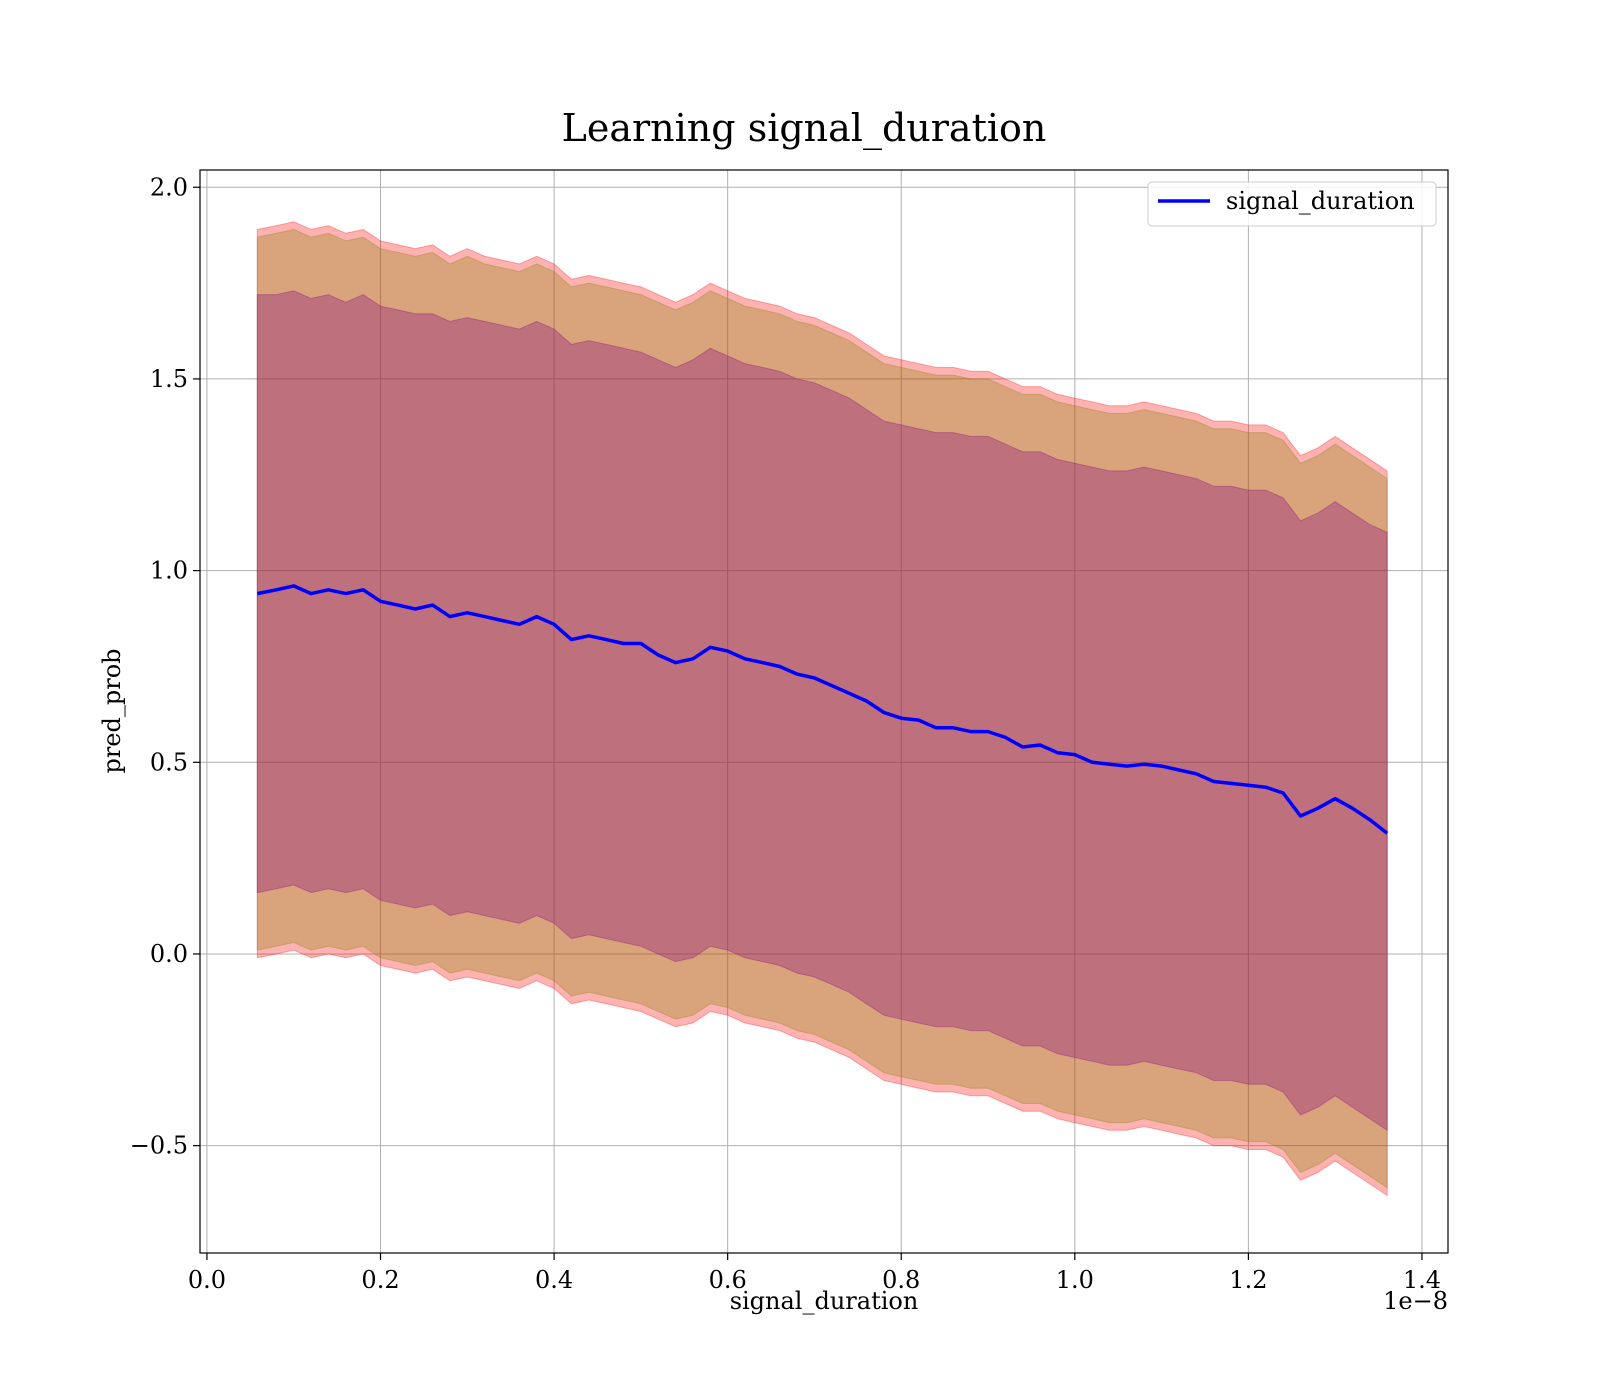 This screenshot has width=1600, height=1400. Describe the element at coordinates (169, 571) in the screenshot. I see `y-tick-label: 1.0` at that location.